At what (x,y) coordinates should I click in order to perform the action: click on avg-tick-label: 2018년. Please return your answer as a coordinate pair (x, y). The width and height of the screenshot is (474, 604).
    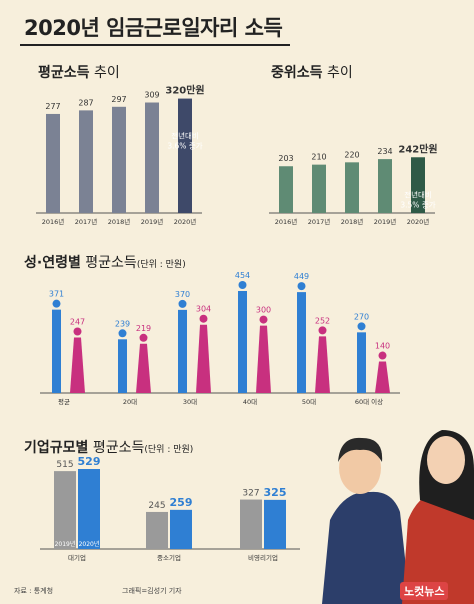
    Looking at the image, I should click on (119, 221).